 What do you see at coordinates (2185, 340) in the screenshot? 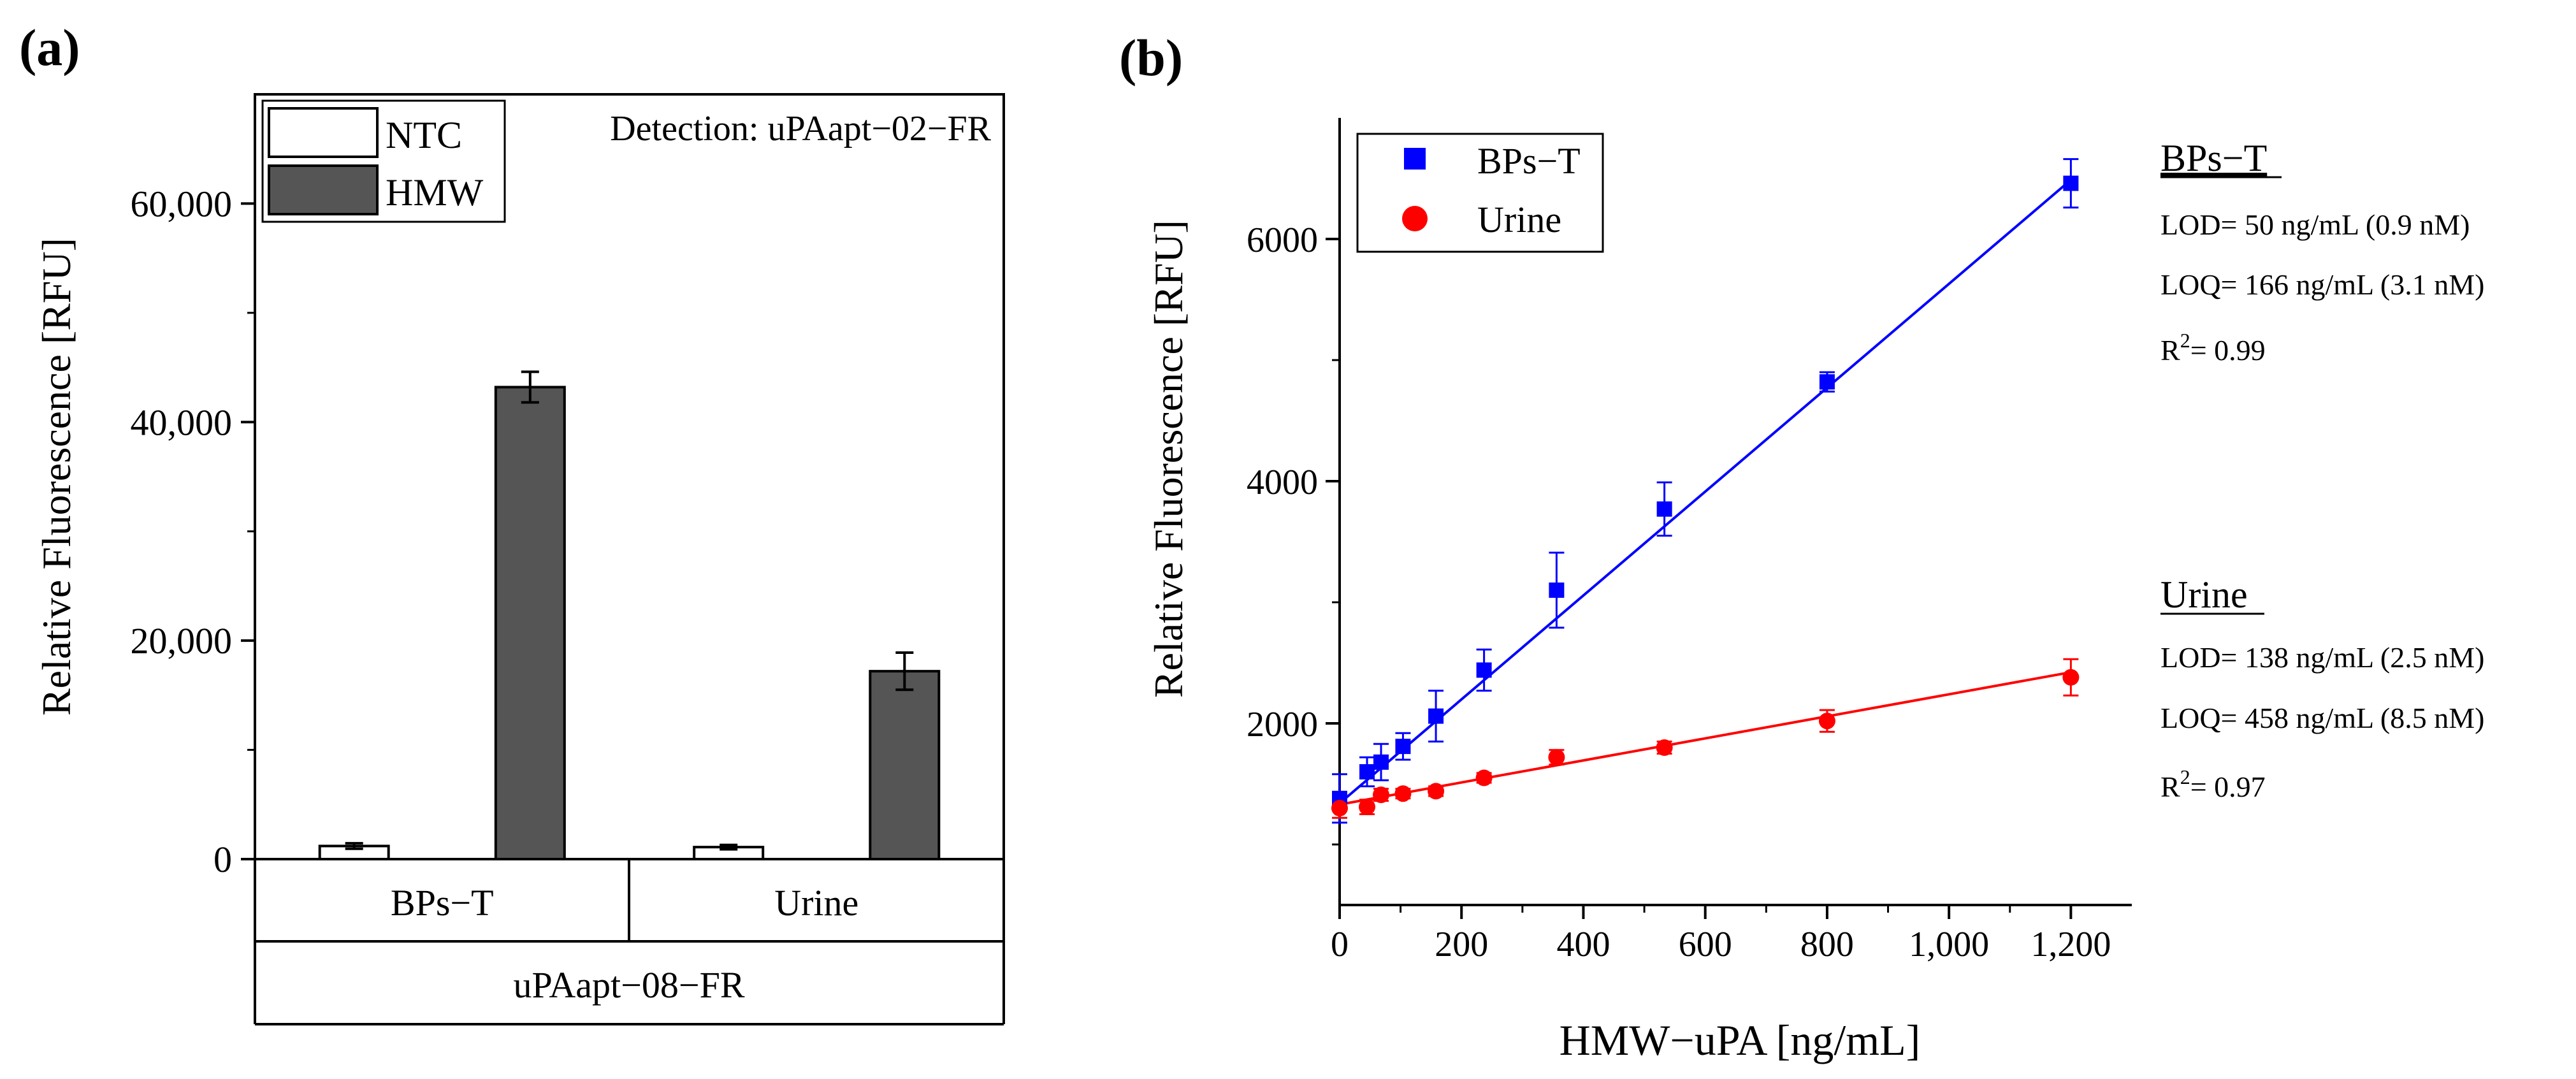
I see `bps-t-r2-exp: 2` at bounding box center [2185, 340].